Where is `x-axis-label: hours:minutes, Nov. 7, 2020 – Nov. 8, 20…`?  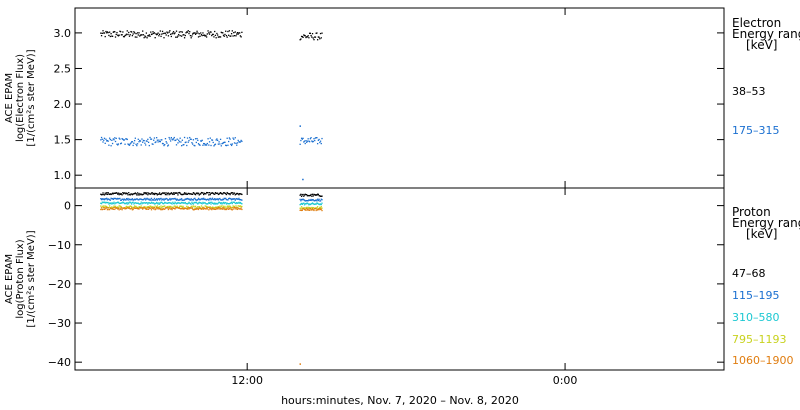
x-axis-label: hours:minutes, Nov. 7, 2020 – Nov. 8, 20… is located at coordinates (400, 400).